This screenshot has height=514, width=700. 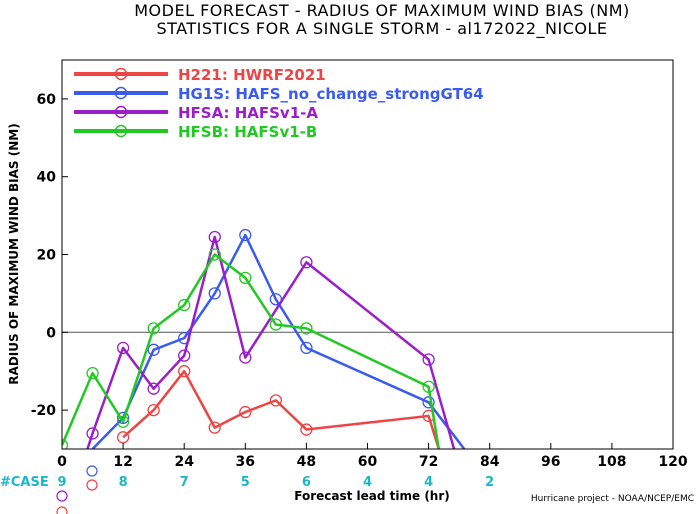 What do you see at coordinates (247, 132) in the screenshot?
I see `legend-entry: HFSB: HAFSv1-B` at bounding box center [247, 132].